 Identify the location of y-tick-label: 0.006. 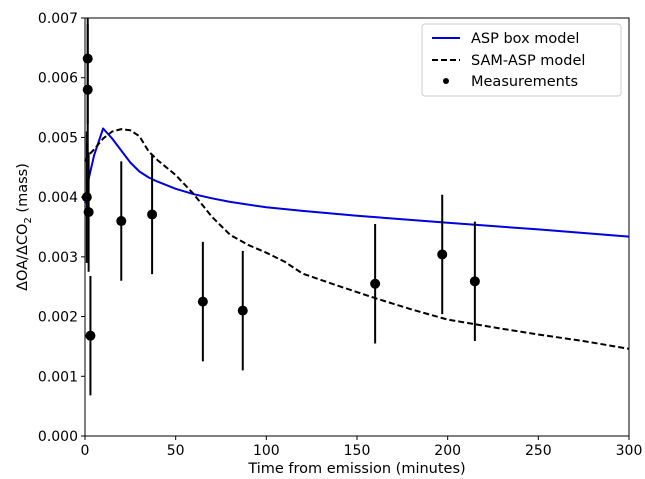
(58, 79).